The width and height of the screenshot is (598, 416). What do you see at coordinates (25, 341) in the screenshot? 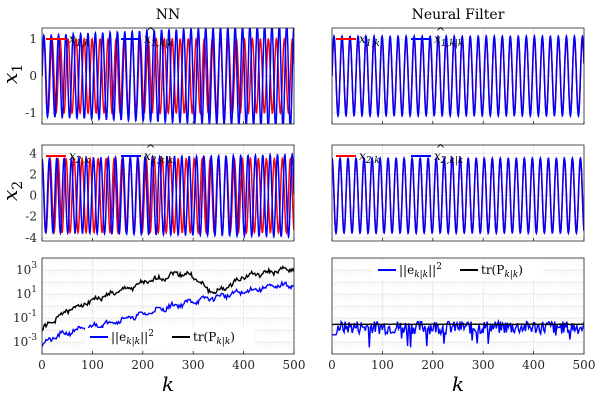
I see `y-tick-label: 10⁻³` at bounding box center [25, 341].